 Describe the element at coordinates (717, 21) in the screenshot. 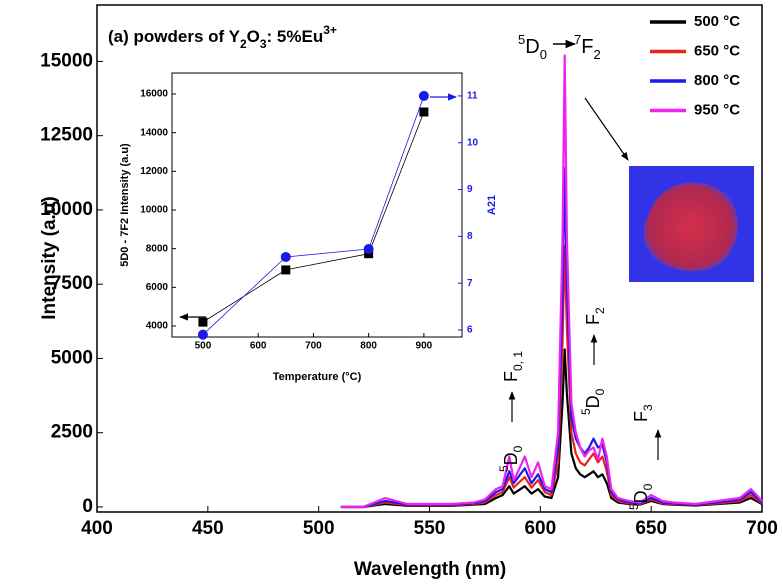

I see `legend-label: 500 °C` at that location.